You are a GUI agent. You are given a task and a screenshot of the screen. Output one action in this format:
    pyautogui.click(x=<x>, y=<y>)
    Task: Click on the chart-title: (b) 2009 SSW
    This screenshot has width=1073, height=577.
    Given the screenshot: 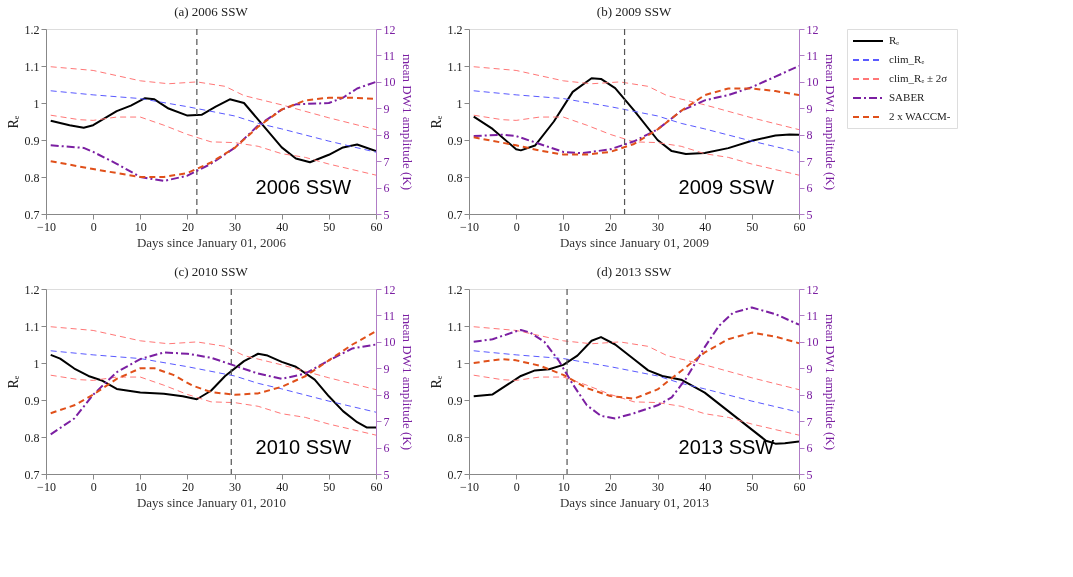 What is the action you would take?
    pyautogui.click(x=634, y=11)
    